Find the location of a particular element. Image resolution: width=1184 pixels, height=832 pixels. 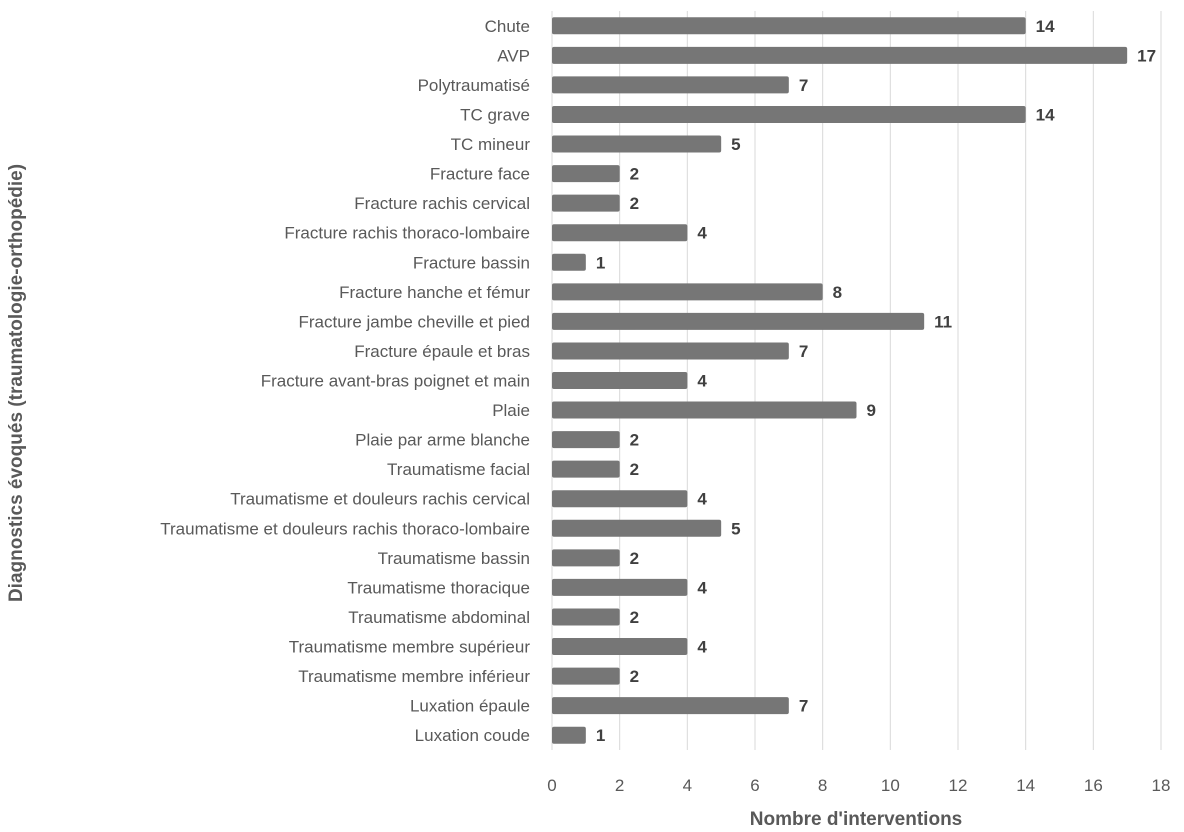

x-tick-label: 4 is located at coordinates (687, 785).